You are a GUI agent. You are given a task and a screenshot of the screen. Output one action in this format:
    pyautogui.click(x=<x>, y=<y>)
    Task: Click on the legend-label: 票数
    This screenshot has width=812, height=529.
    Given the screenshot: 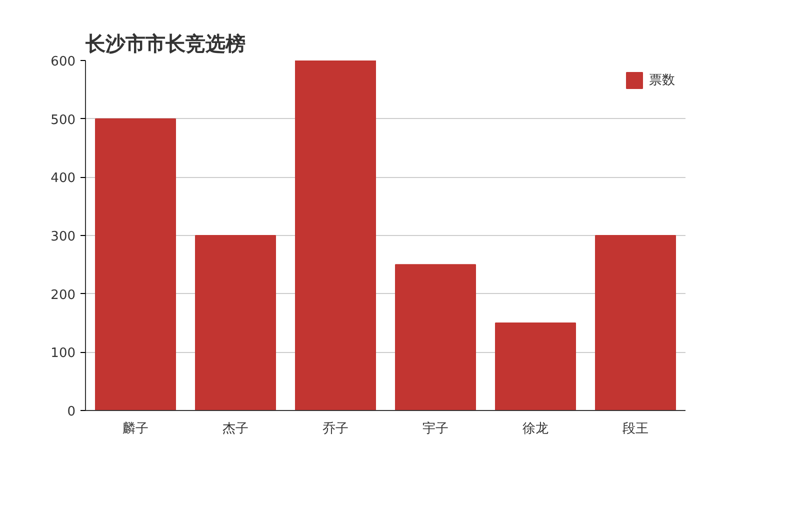 What is the action you would take?
    pyautogui.click(x=662, y=80)
    